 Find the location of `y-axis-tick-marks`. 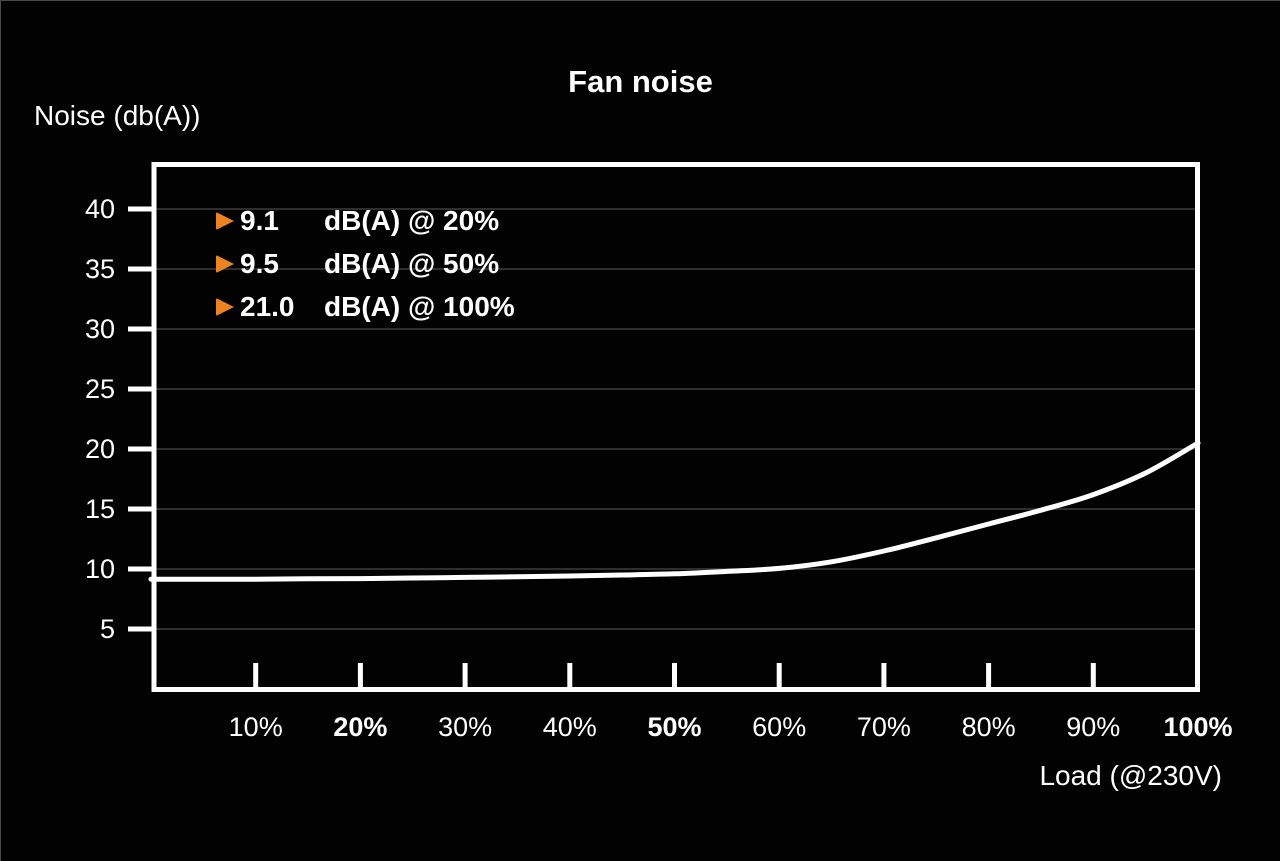

y-axis-tick-marks is located at coordinates (140, 419).